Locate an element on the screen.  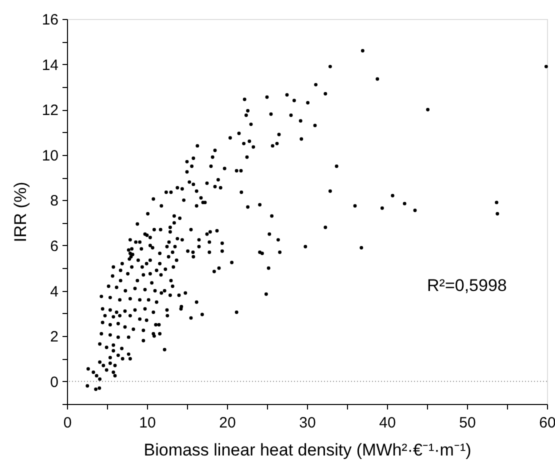
x-tick-label: 20 is located at coordinates (227, 423).